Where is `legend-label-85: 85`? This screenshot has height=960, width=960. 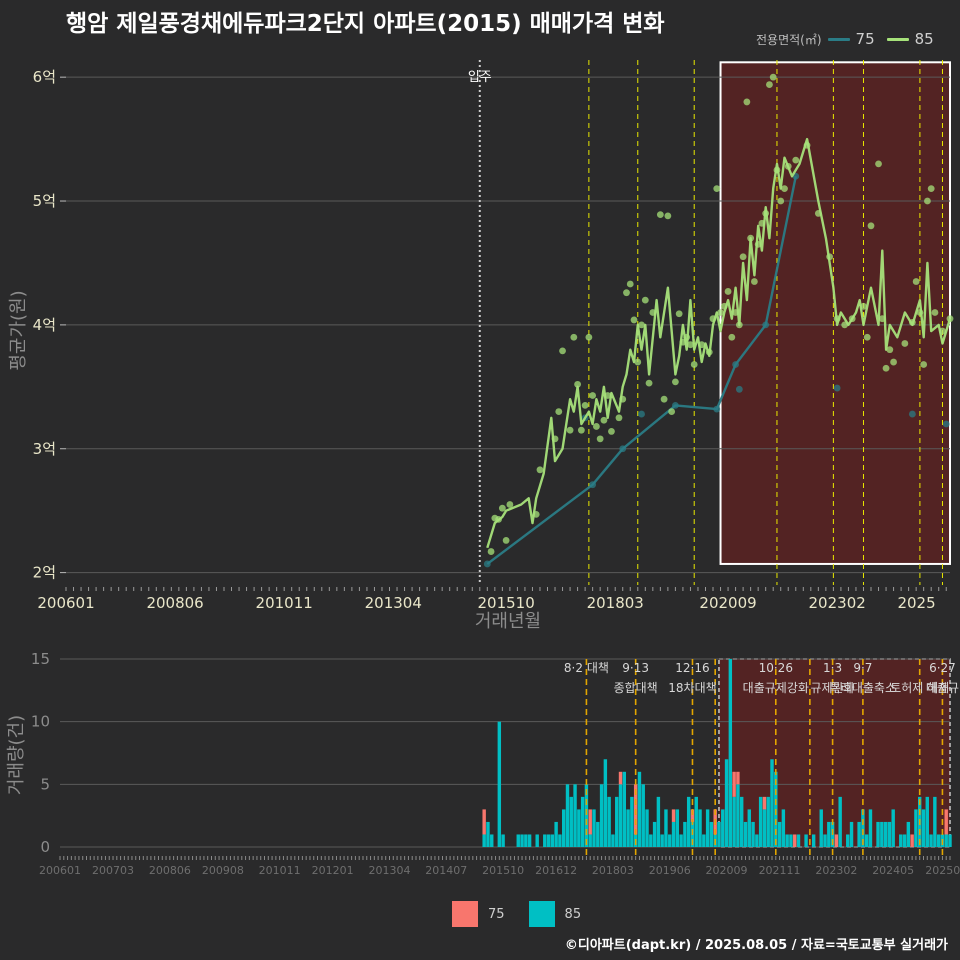
legend-label-85: 85 is located at coordinates (924, 39).